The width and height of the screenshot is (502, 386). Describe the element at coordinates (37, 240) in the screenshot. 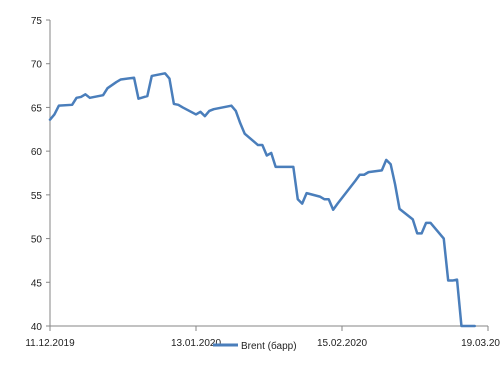

I see `y-tick-label: 50` at that location.